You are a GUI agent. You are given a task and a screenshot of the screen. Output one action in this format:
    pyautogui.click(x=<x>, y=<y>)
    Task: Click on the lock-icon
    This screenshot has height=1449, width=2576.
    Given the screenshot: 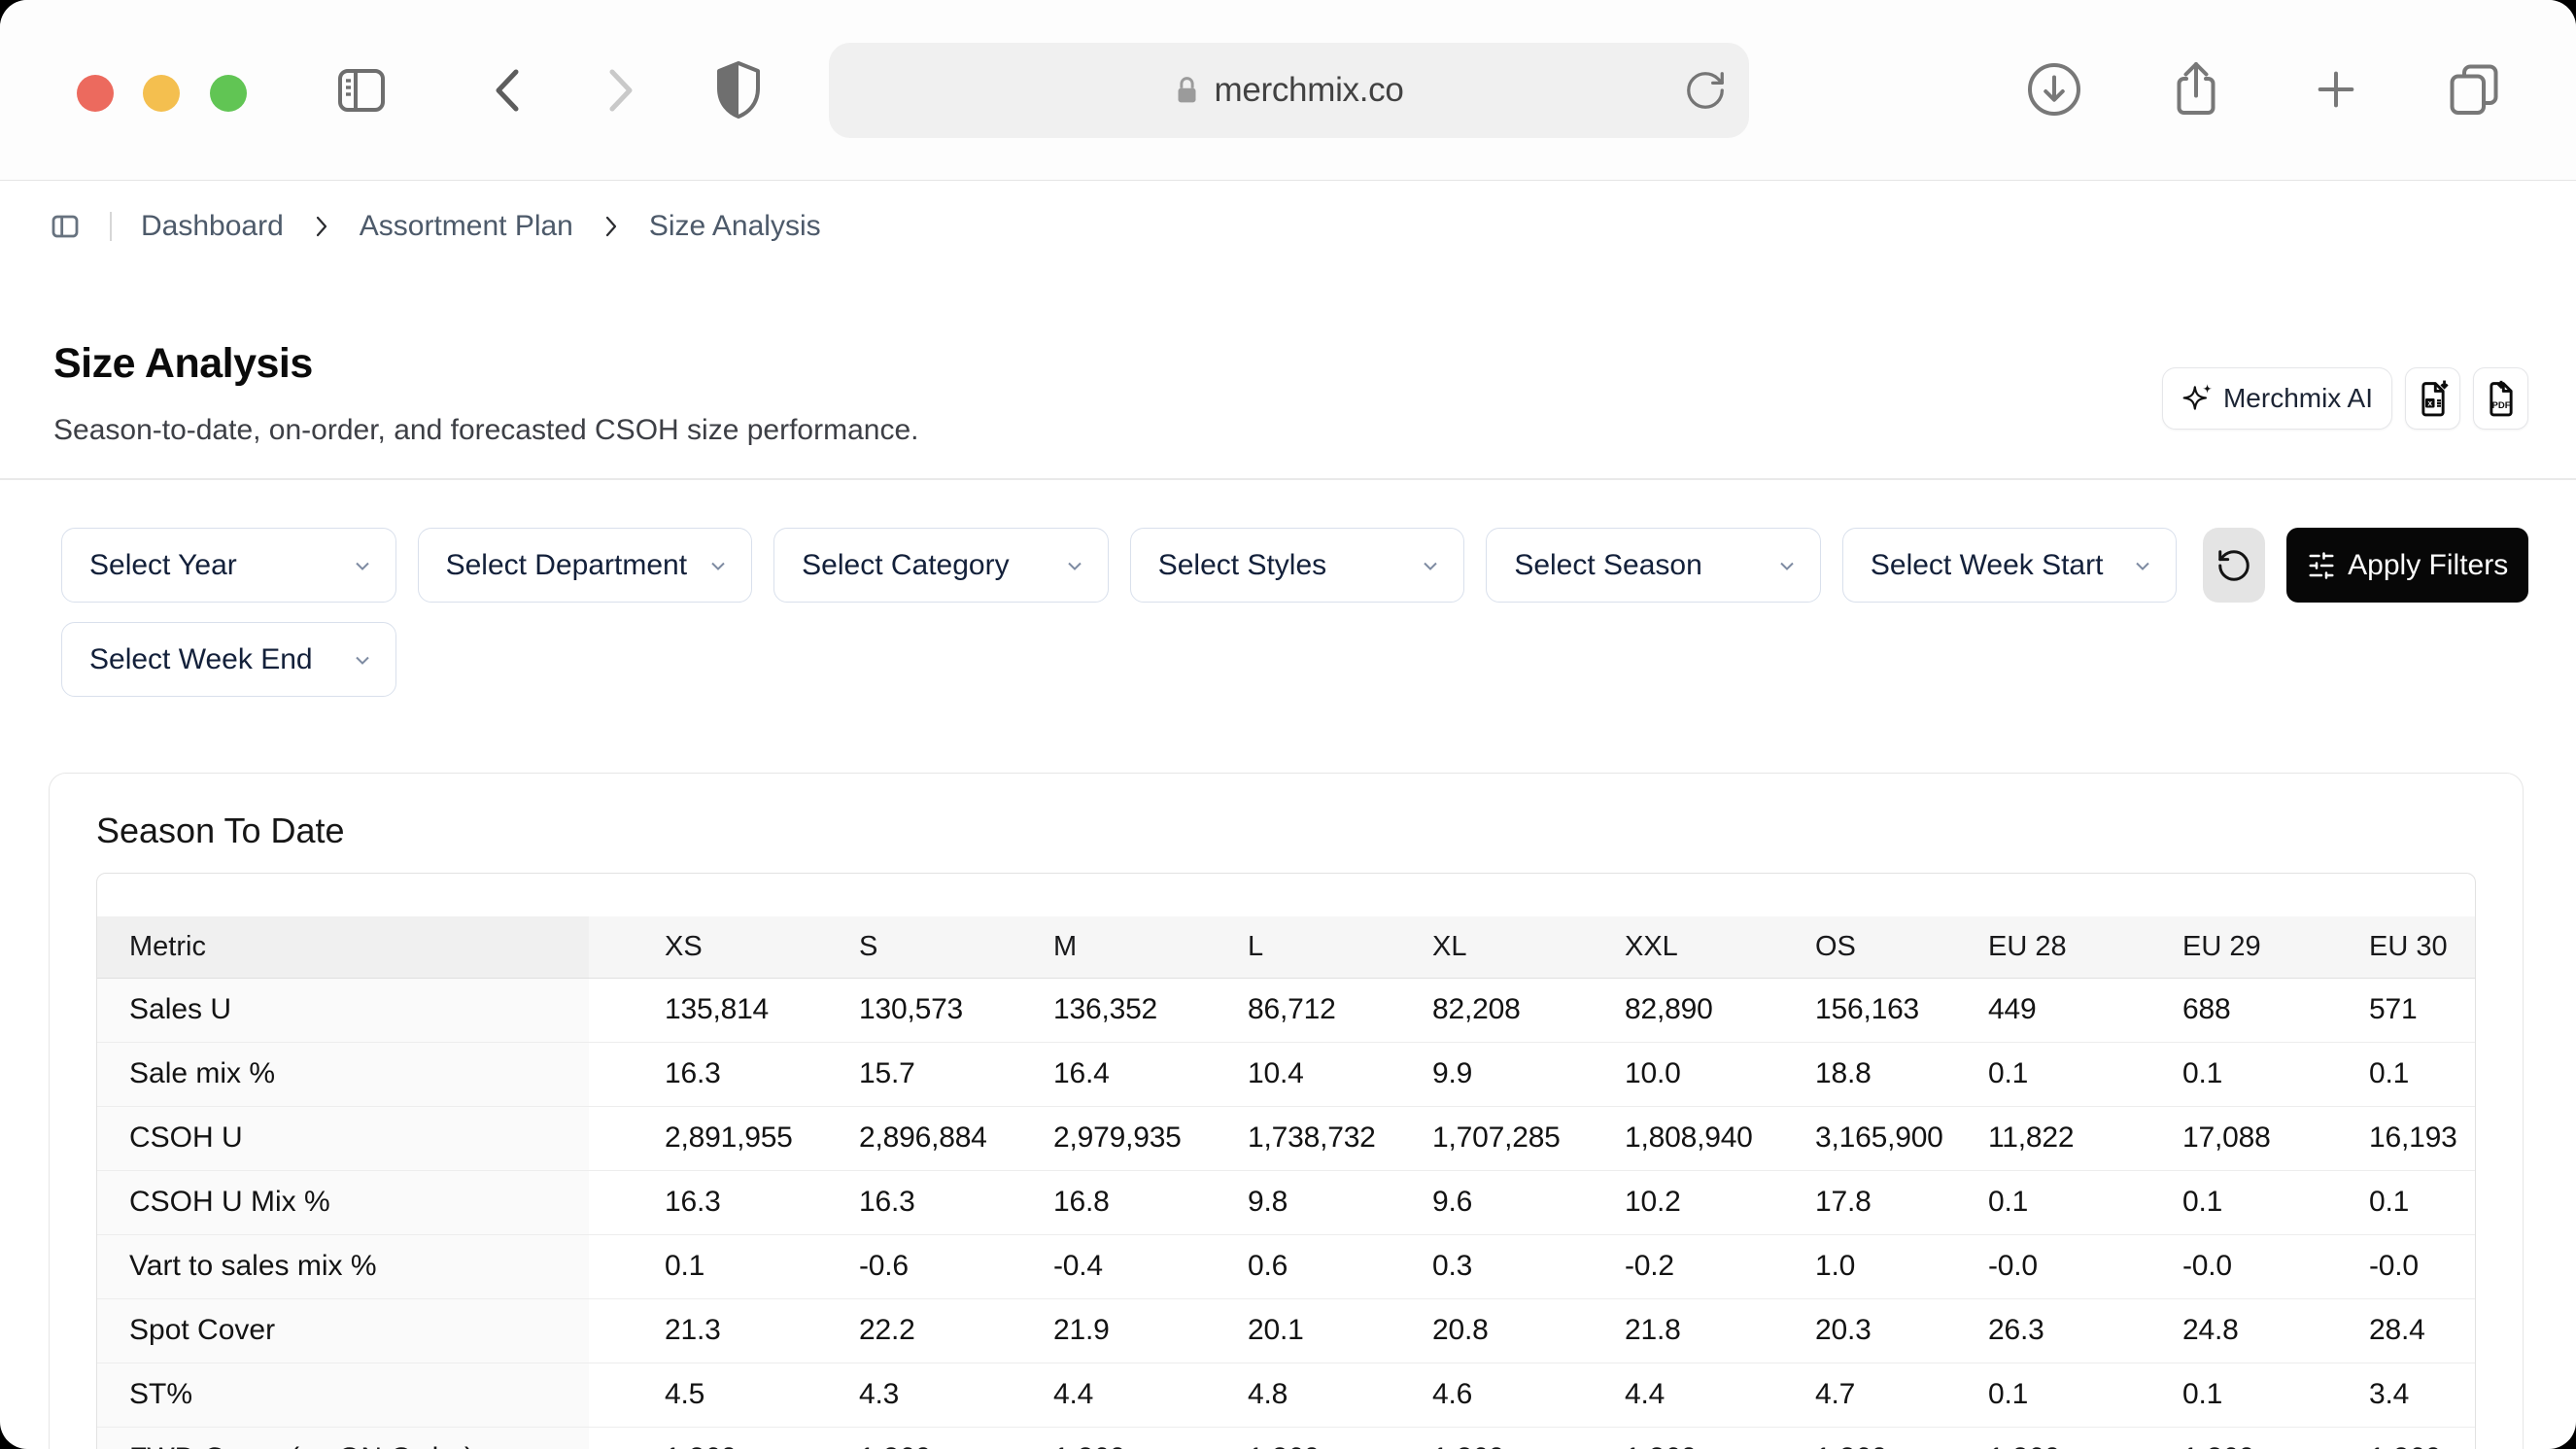 What is the action you would take?
    pyautogui.click(x=1187, y=90)
    